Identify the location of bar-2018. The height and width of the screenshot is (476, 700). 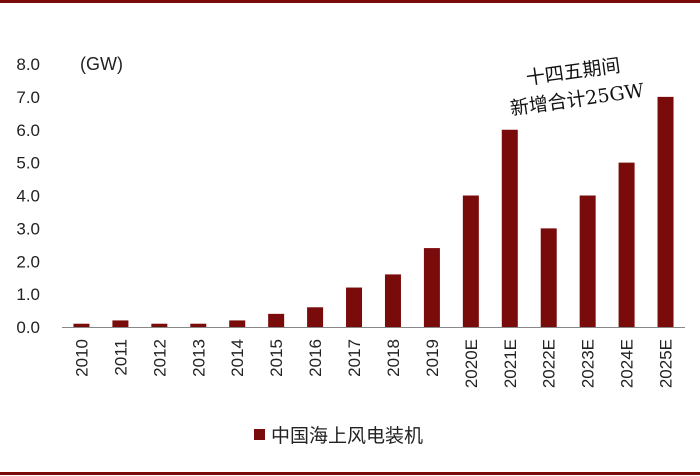
(392, 300).